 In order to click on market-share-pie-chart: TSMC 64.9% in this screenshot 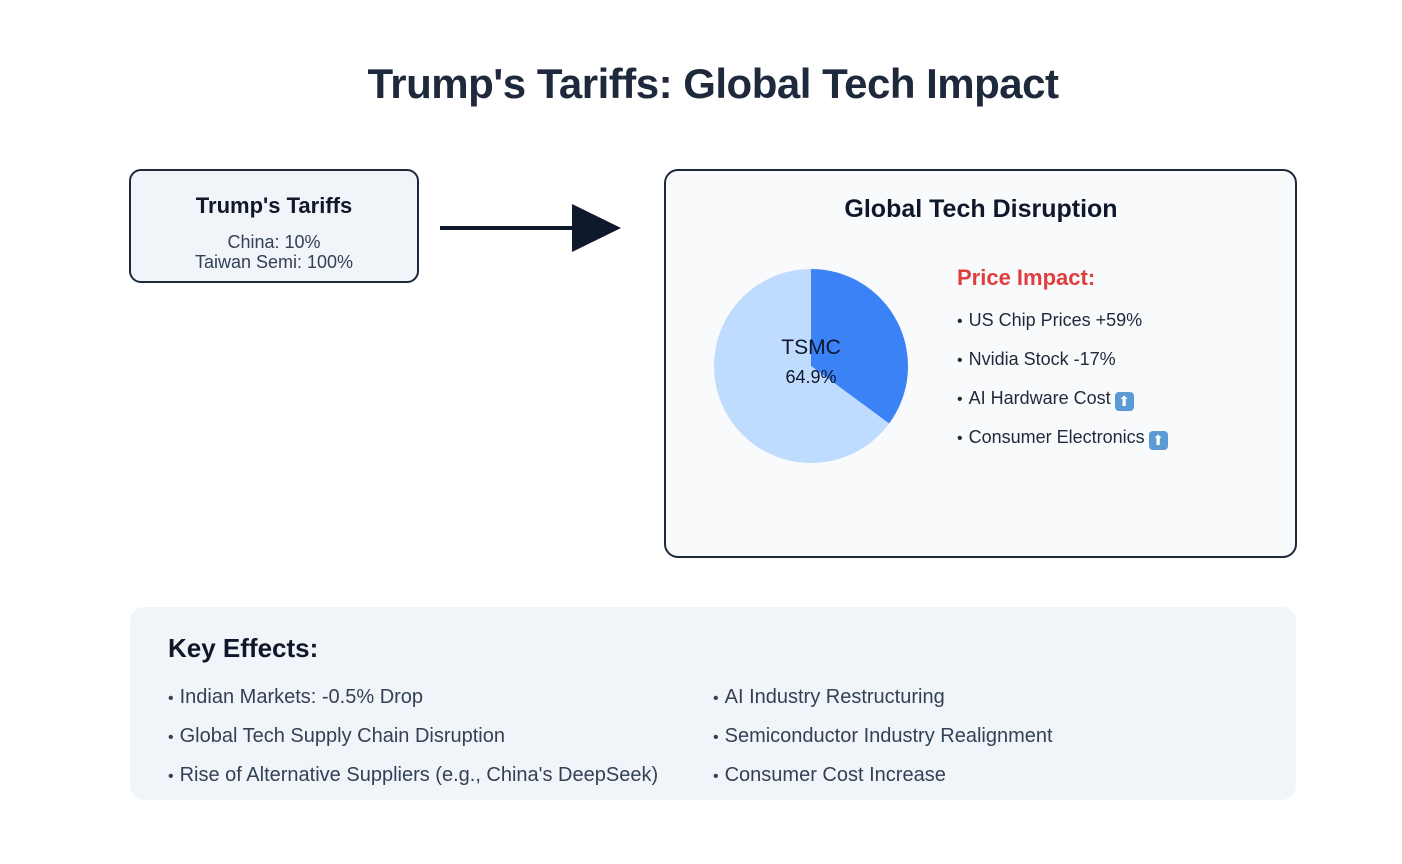, I will do `click(811, 366)`.